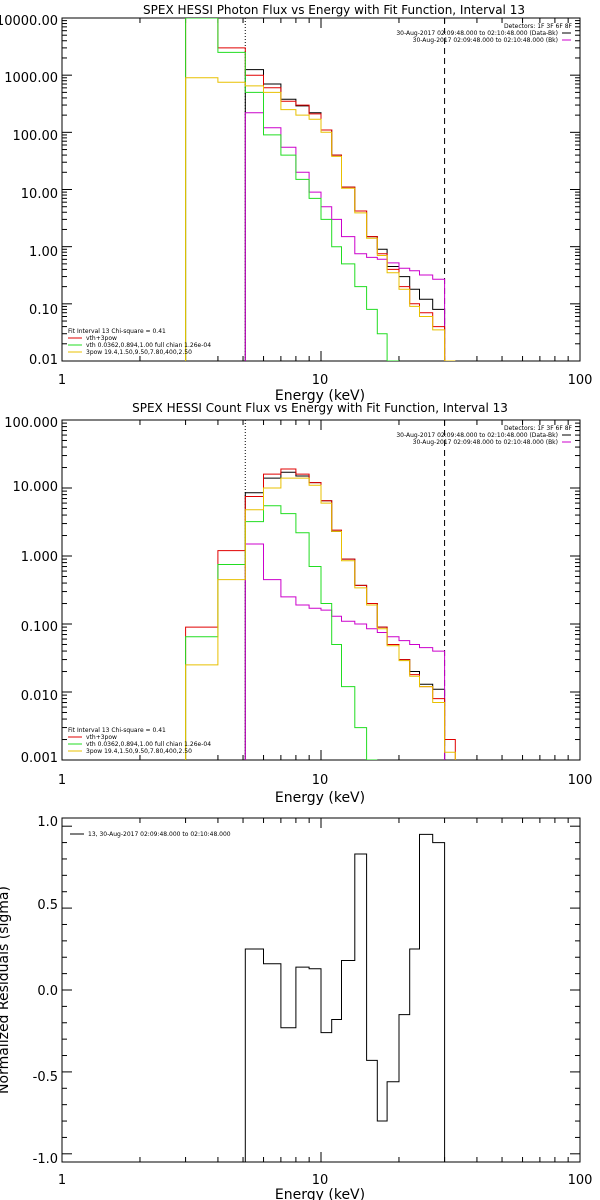 Image resolution: width=600 pixels, height=1200 pixels. I want to click on y-tick-label: 0.0, so click(47, 991).